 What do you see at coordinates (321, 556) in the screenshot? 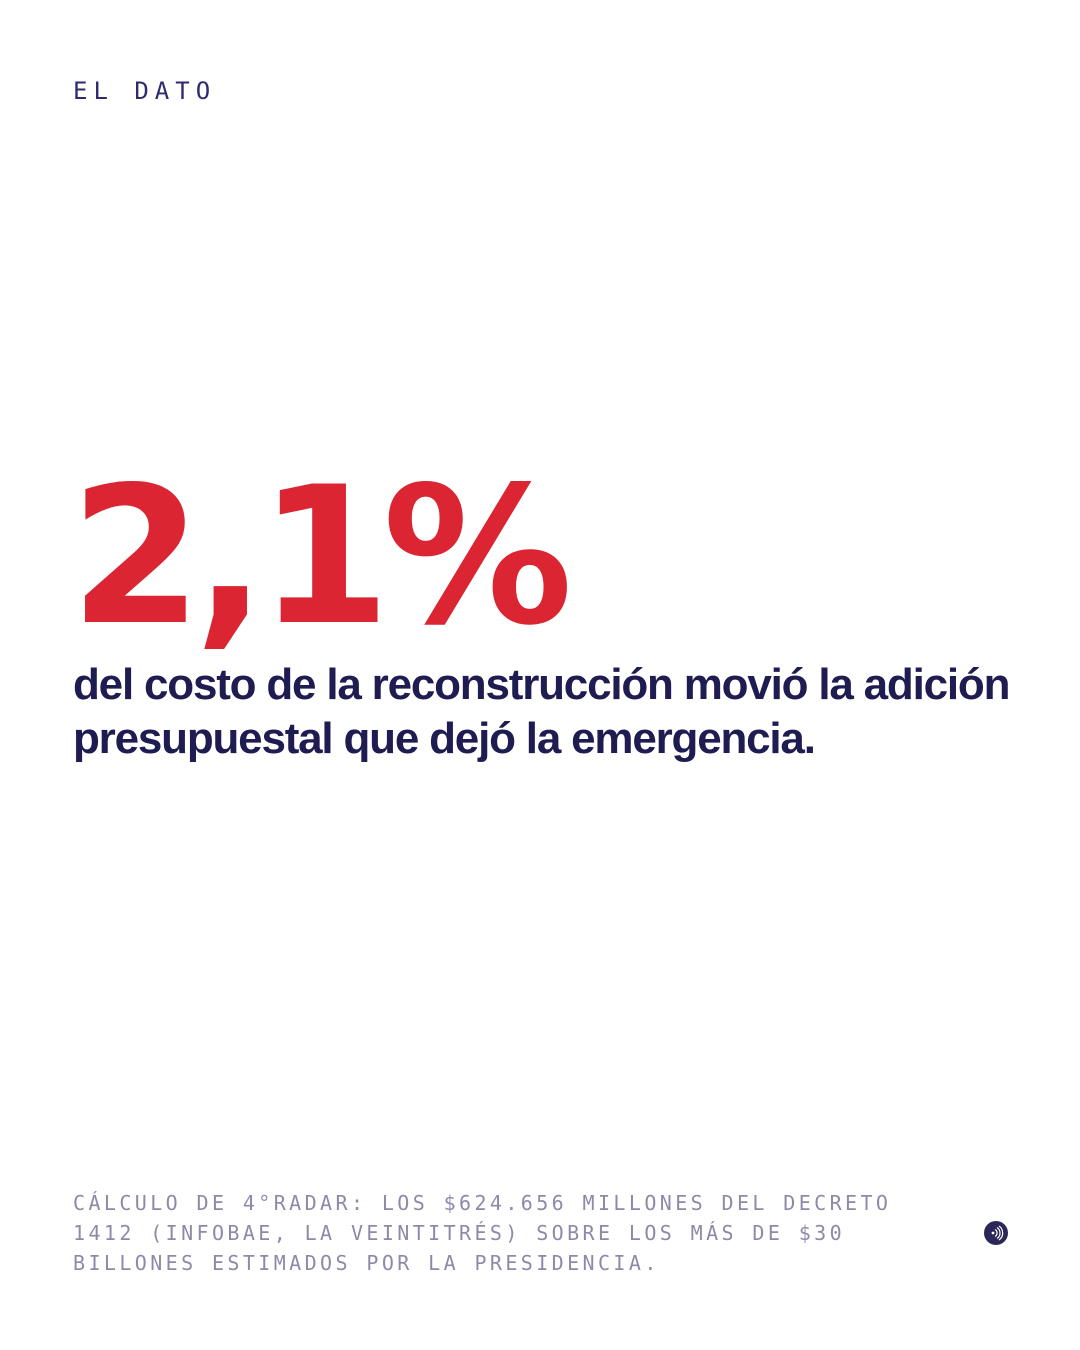
I see `key-figure: 2,1%` at bounding box center [321, 556].